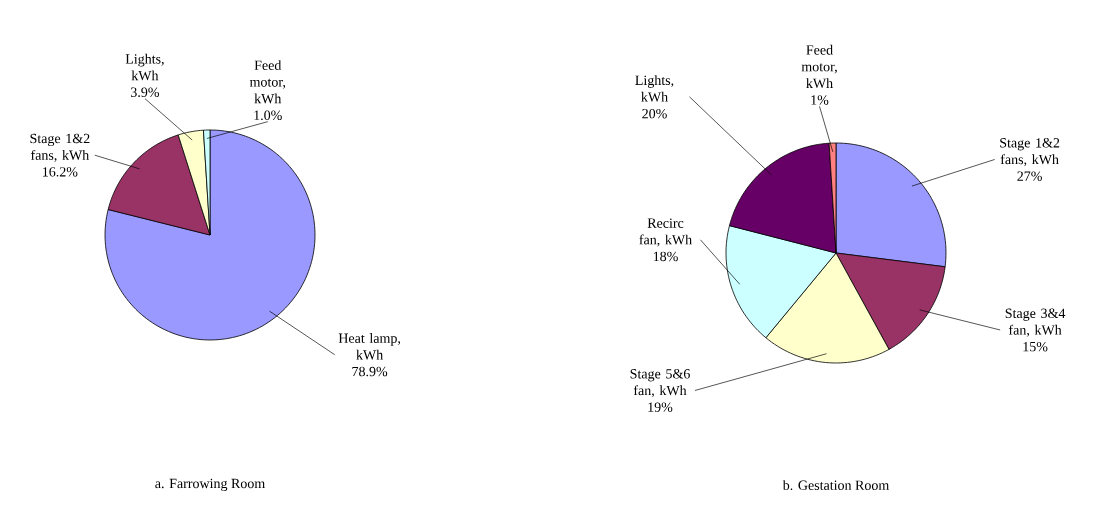 The image size is (1095, 510). What do you see at coordinates (654, 113) in the screenshot?
I see `data-label: 20%` at bounding box center [654, 113].